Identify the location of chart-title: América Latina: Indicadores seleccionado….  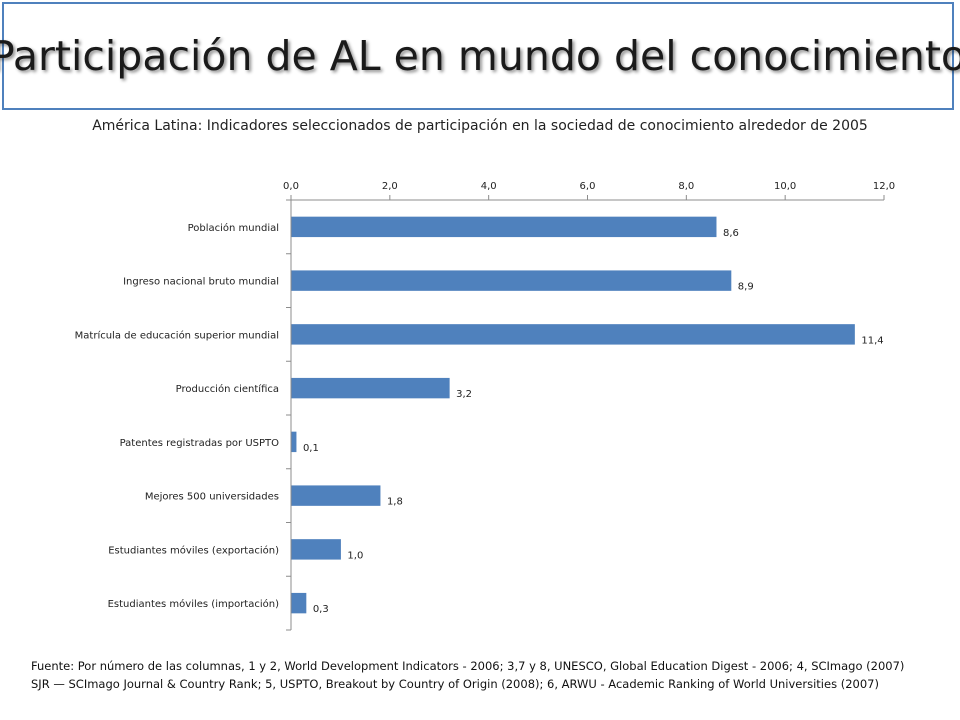
(480, 126).